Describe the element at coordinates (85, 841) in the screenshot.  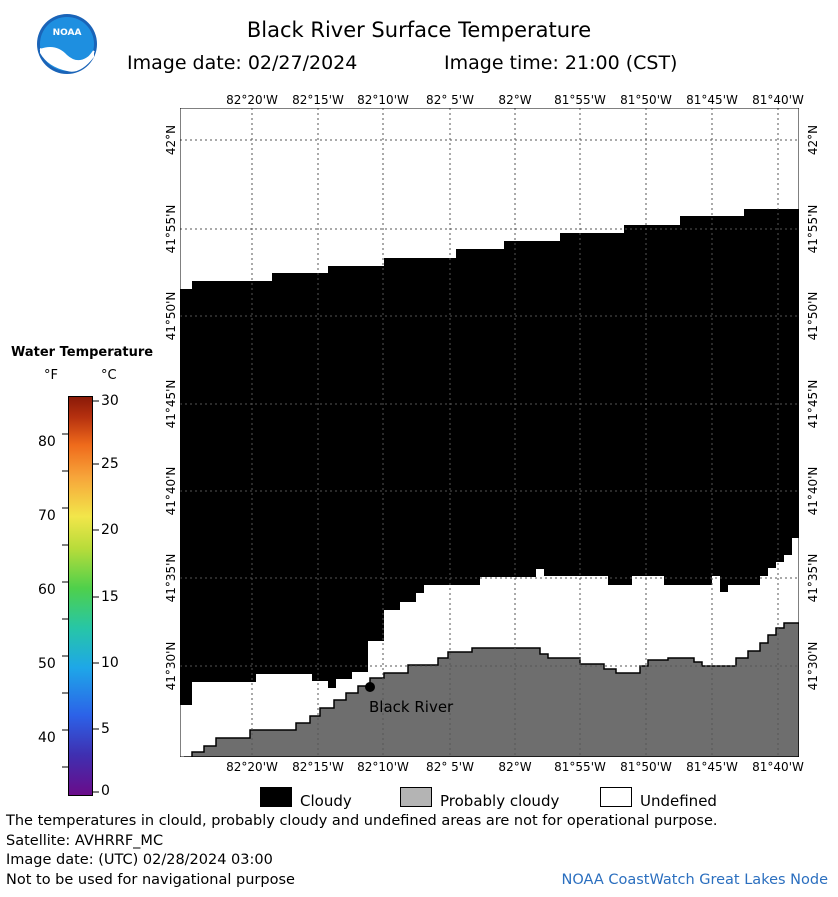
I see `satellite-text: Satellite: AVHRRF_MC` at that location.